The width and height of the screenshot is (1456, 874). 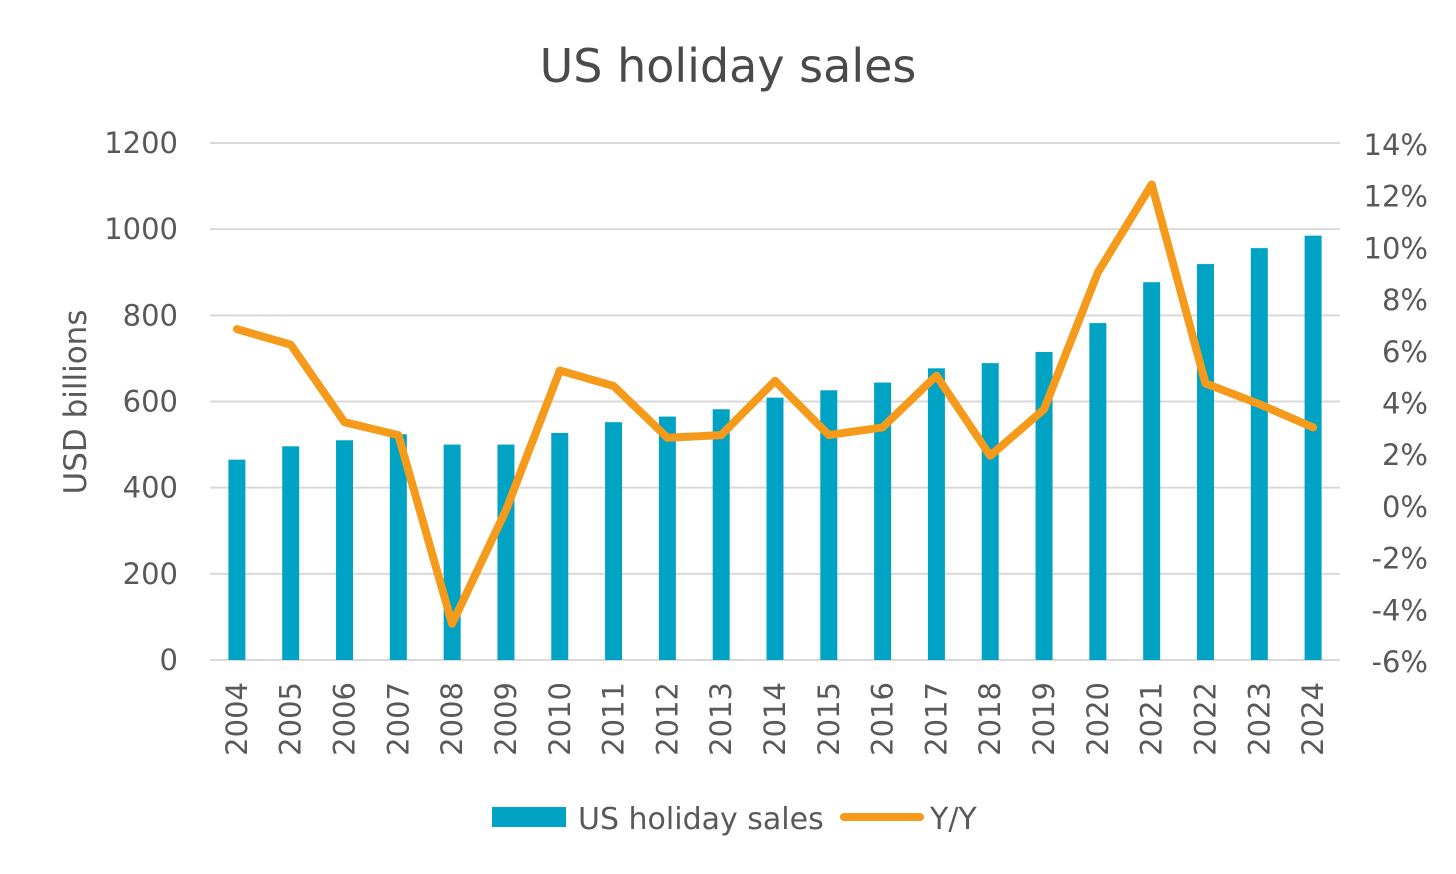 What do you see at coordinates (141, 229) in the screenshot?
I see `y-left-tick-label: 1000` at bounding box center [141, 229].